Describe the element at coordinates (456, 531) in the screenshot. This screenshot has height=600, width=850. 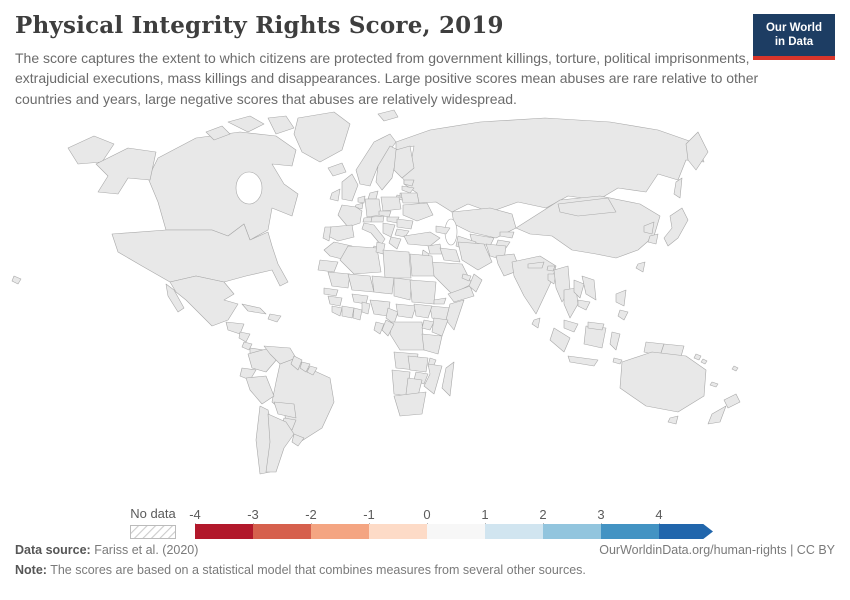
I see `legend-bin-b5` at that location.